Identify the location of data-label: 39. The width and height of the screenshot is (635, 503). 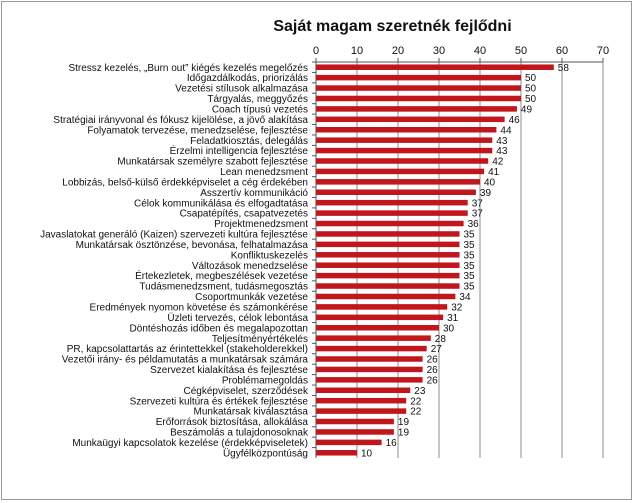
(486, 193).